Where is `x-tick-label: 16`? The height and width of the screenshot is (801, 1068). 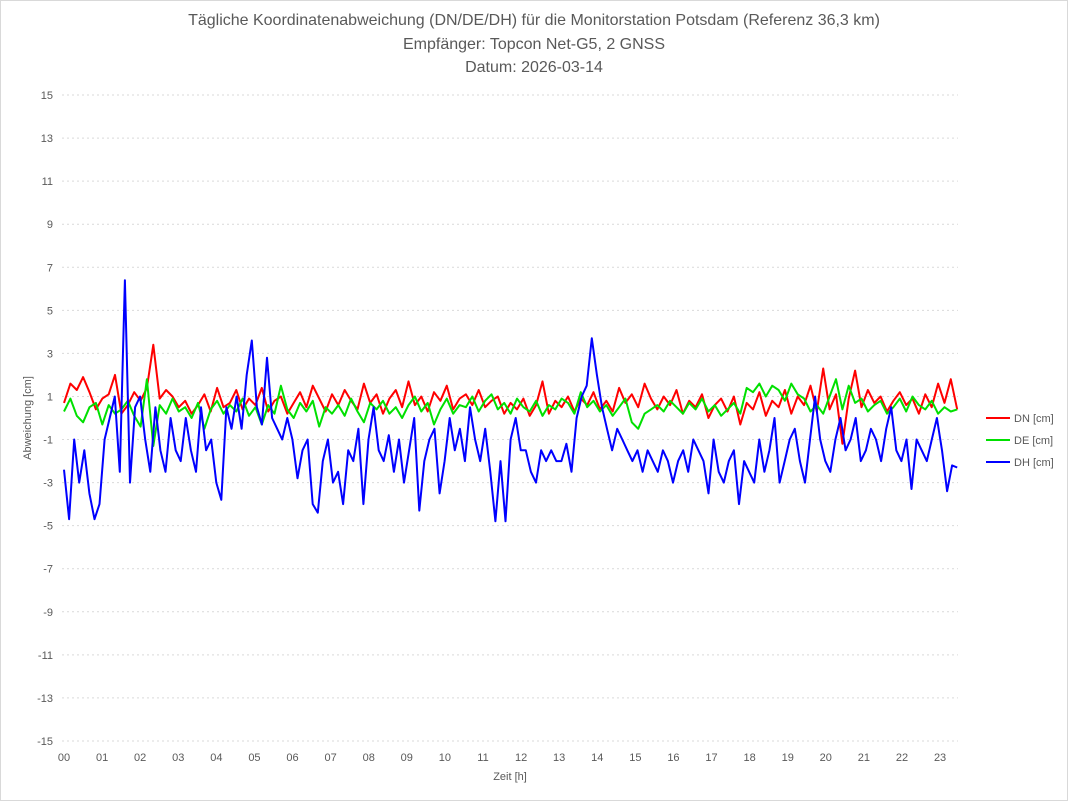
x-tick-label: 16 is located at coordinates (673, 758).